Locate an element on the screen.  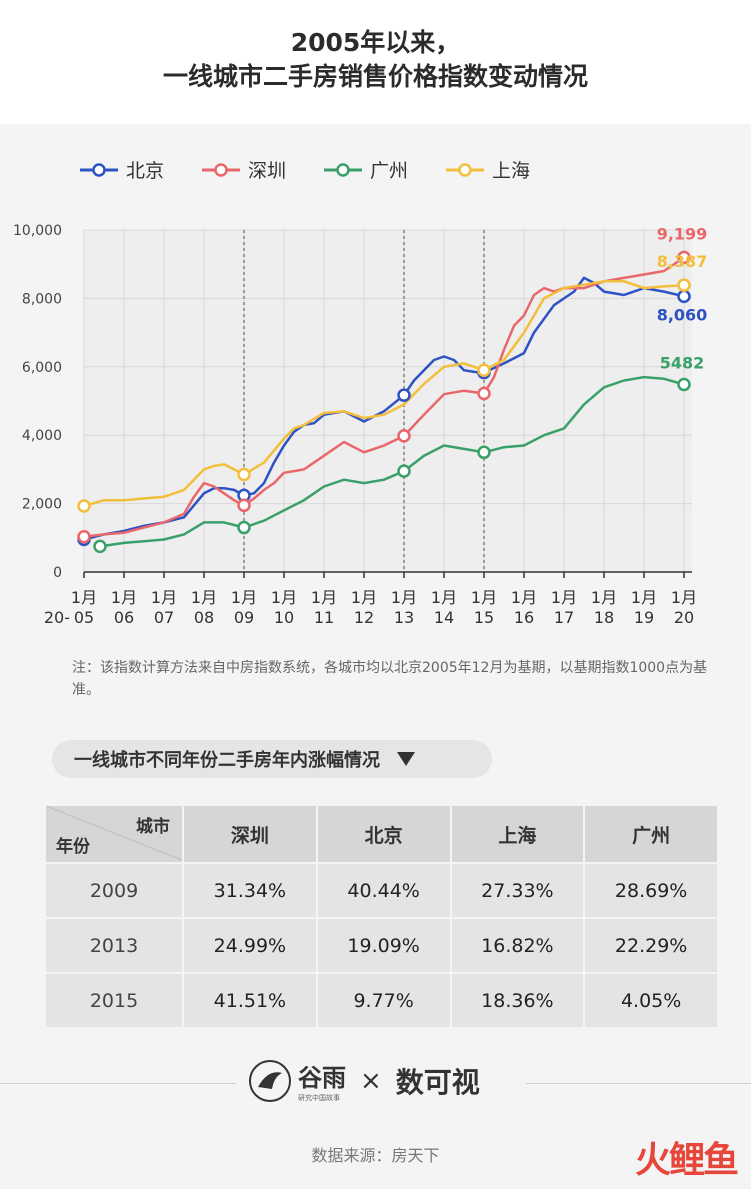
table-header-city: 上海 is located at coordinates (517, 834).